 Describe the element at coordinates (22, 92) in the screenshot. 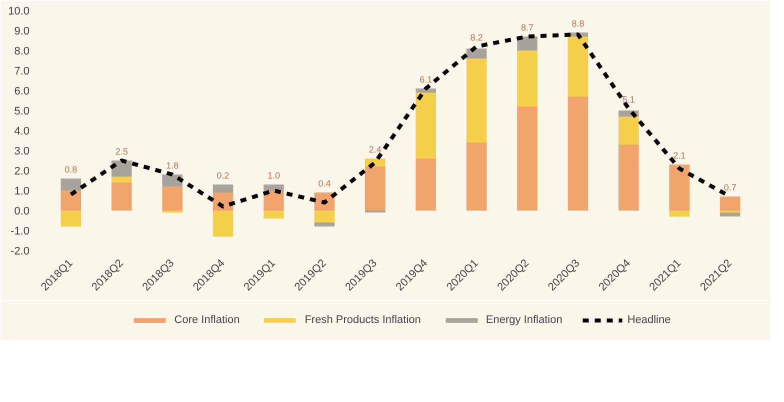

I see `y-tick-label: 6.0` at that location.